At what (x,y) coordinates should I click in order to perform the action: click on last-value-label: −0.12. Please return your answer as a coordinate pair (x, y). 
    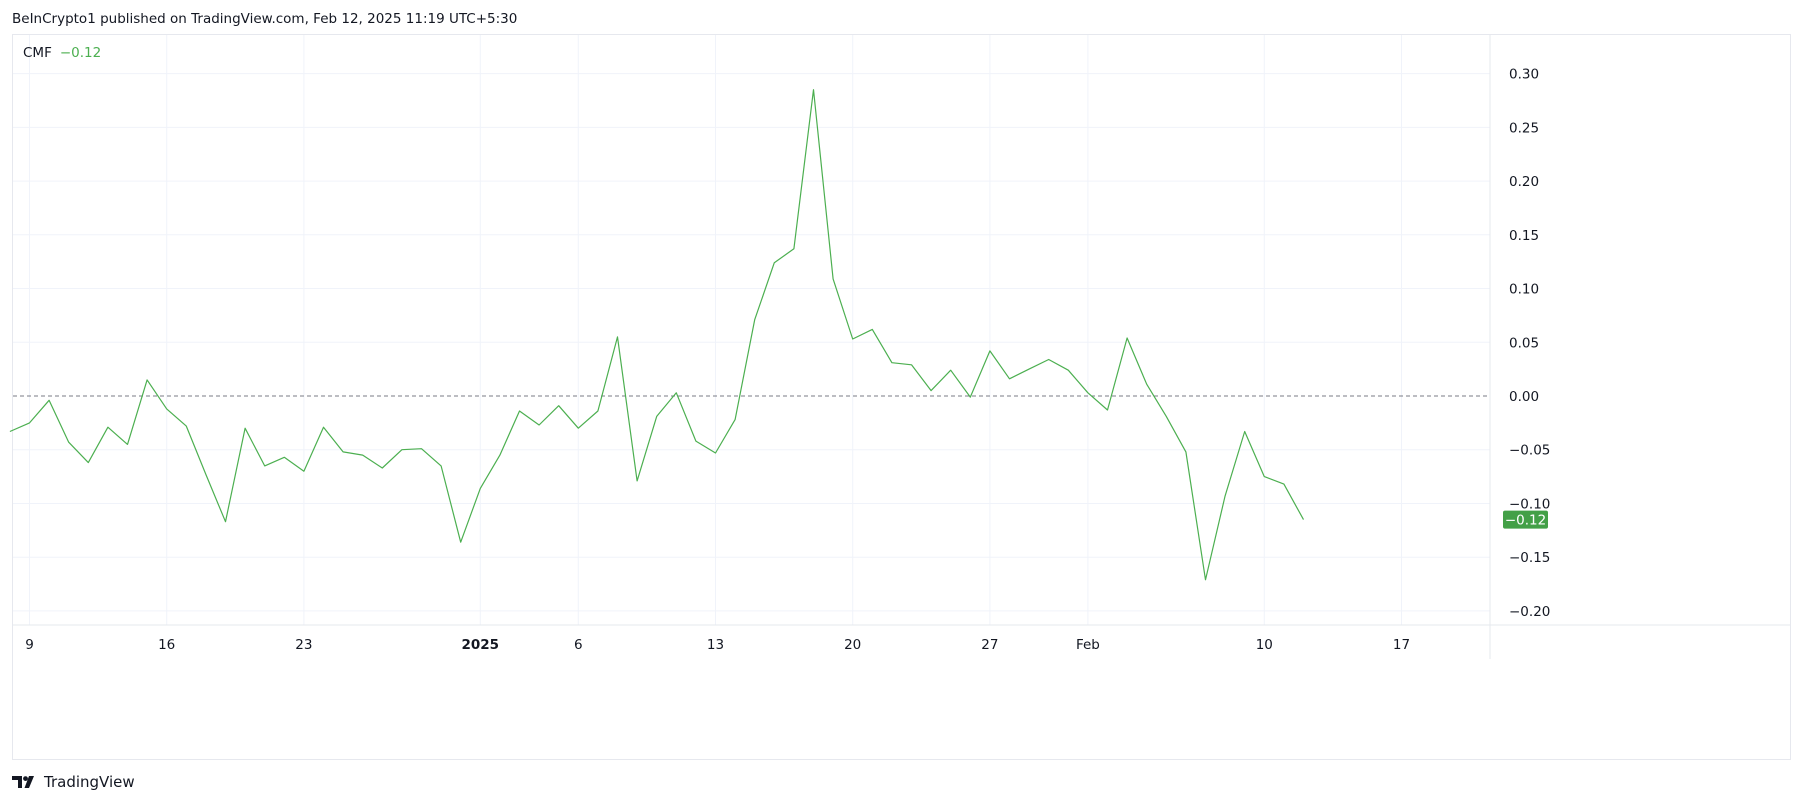
    Looking at the image, I should click on (1525, 521).